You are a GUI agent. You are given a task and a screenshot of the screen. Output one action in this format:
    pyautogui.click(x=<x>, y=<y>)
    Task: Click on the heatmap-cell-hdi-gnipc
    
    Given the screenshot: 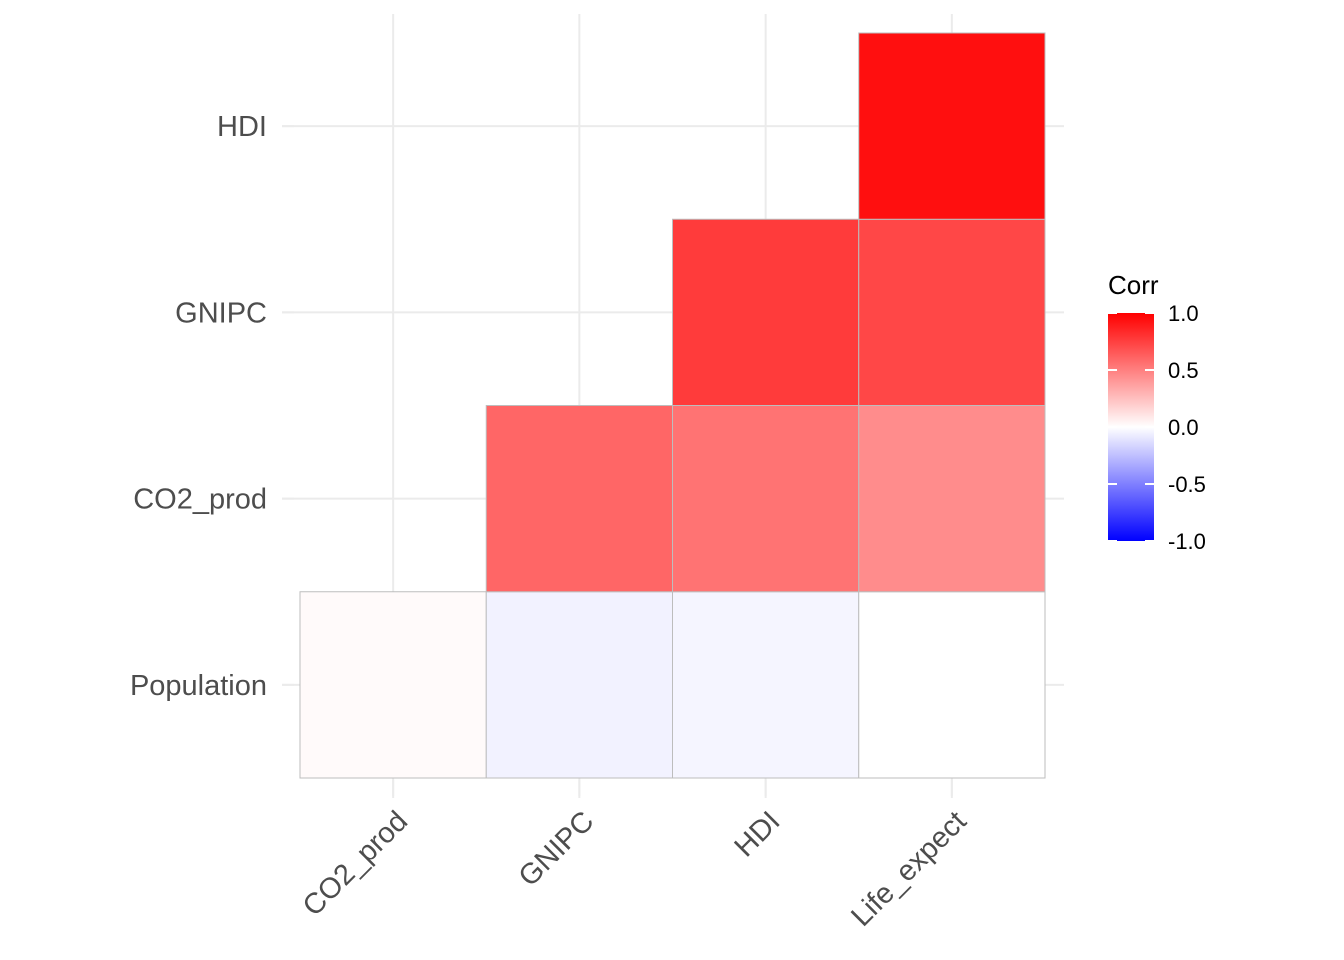 What is the action you would take?
    pyautogui.click(x=766, y=312)
    